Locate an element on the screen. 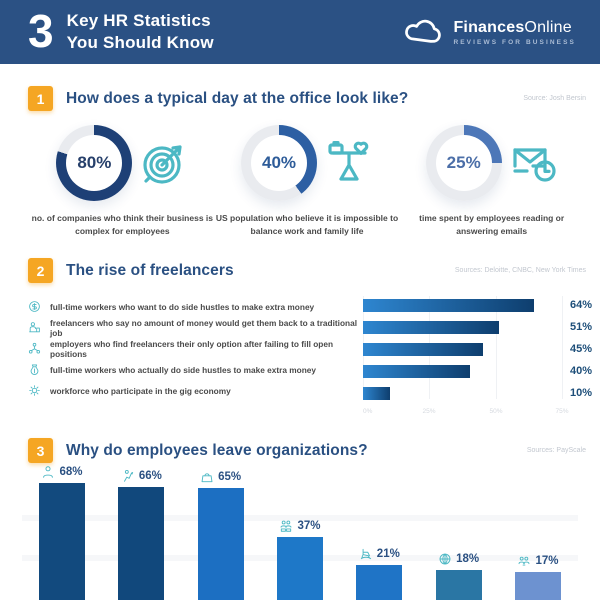 This screenshot has height=600, width=600. freelancer-desk-icon is located at coordinates (34, 327).